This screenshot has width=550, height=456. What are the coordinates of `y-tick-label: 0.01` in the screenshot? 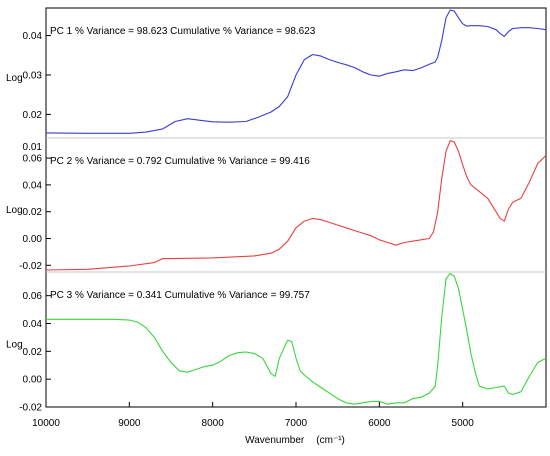 It's located at (33, 147).